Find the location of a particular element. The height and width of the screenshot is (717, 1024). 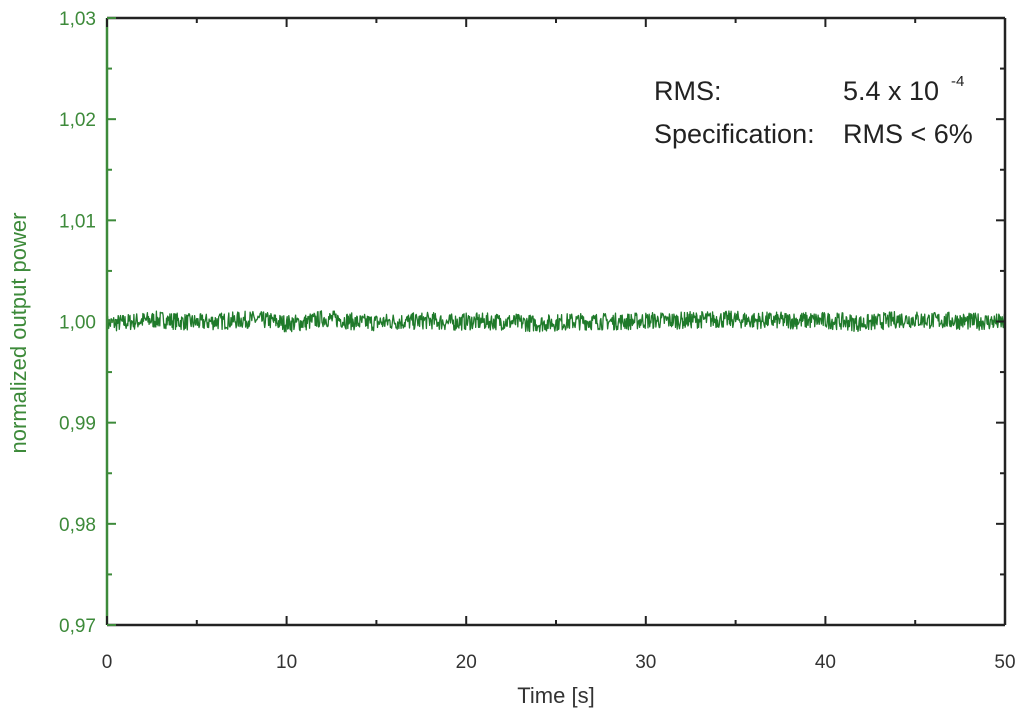

x-tick-label: 40 is located at coordinates (825, 662).